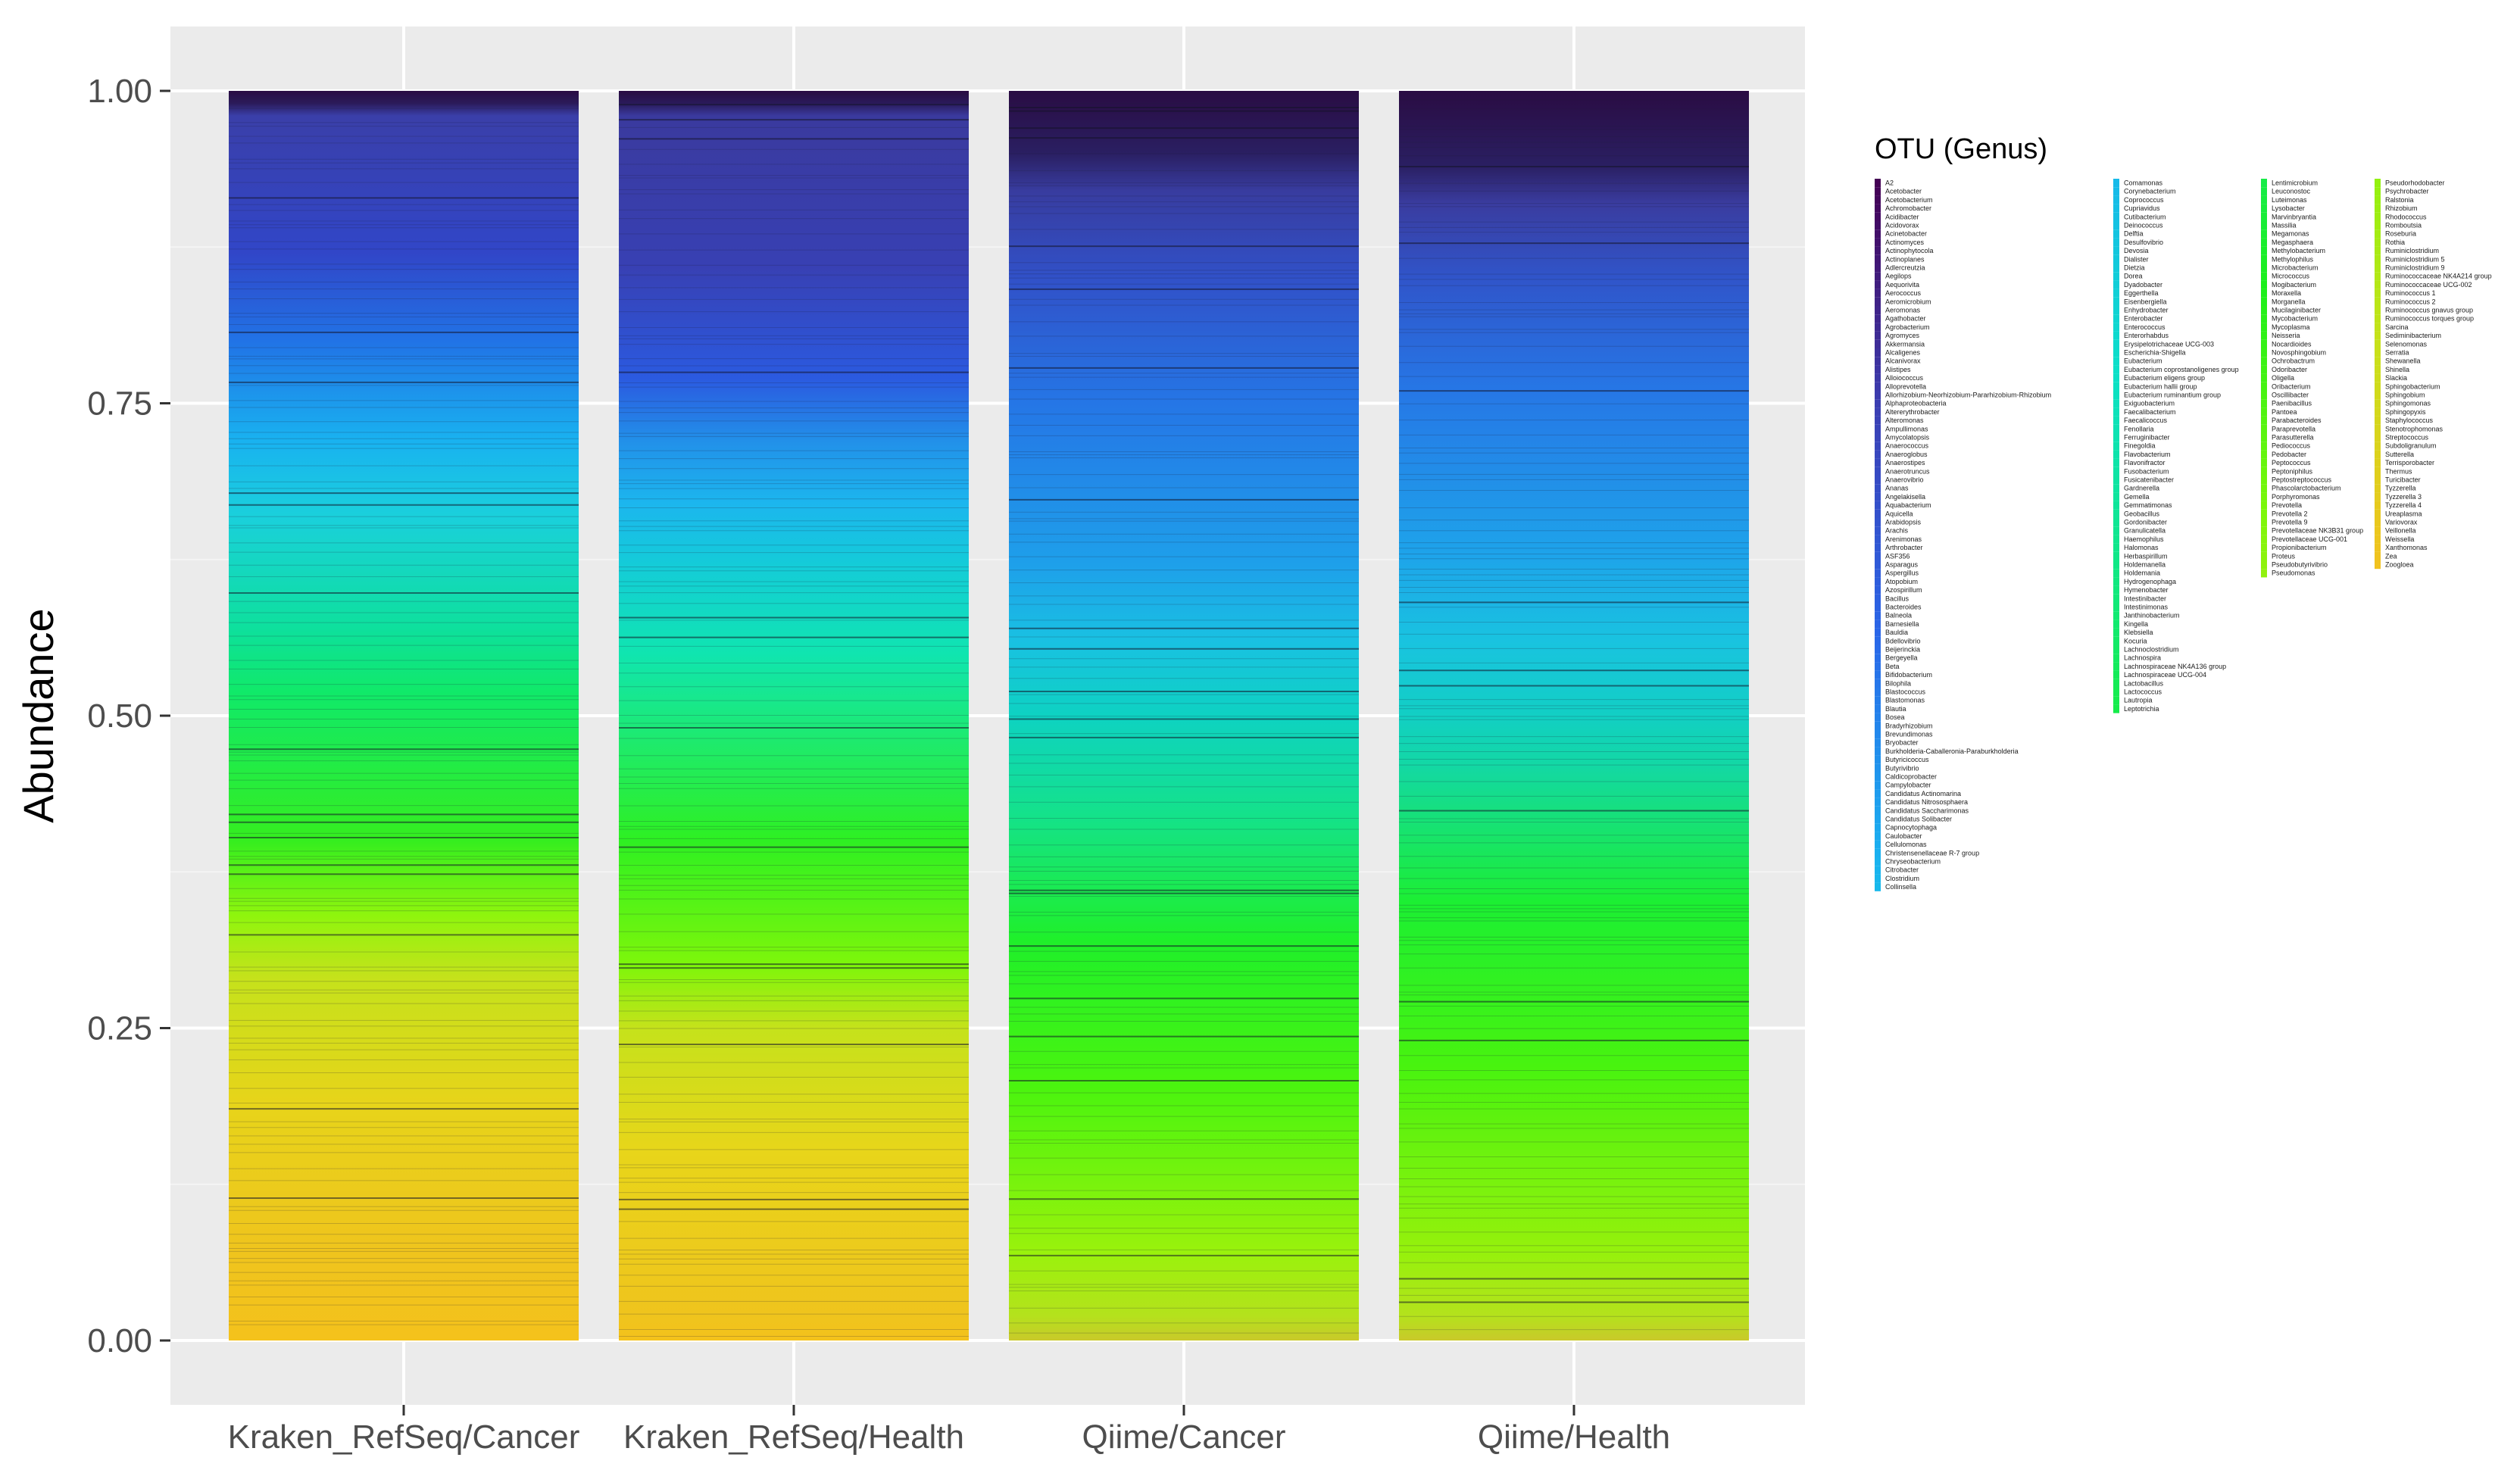 The image size is (2520, 1470). I want to click on legend-label: Oligella, so click(2283, 378).